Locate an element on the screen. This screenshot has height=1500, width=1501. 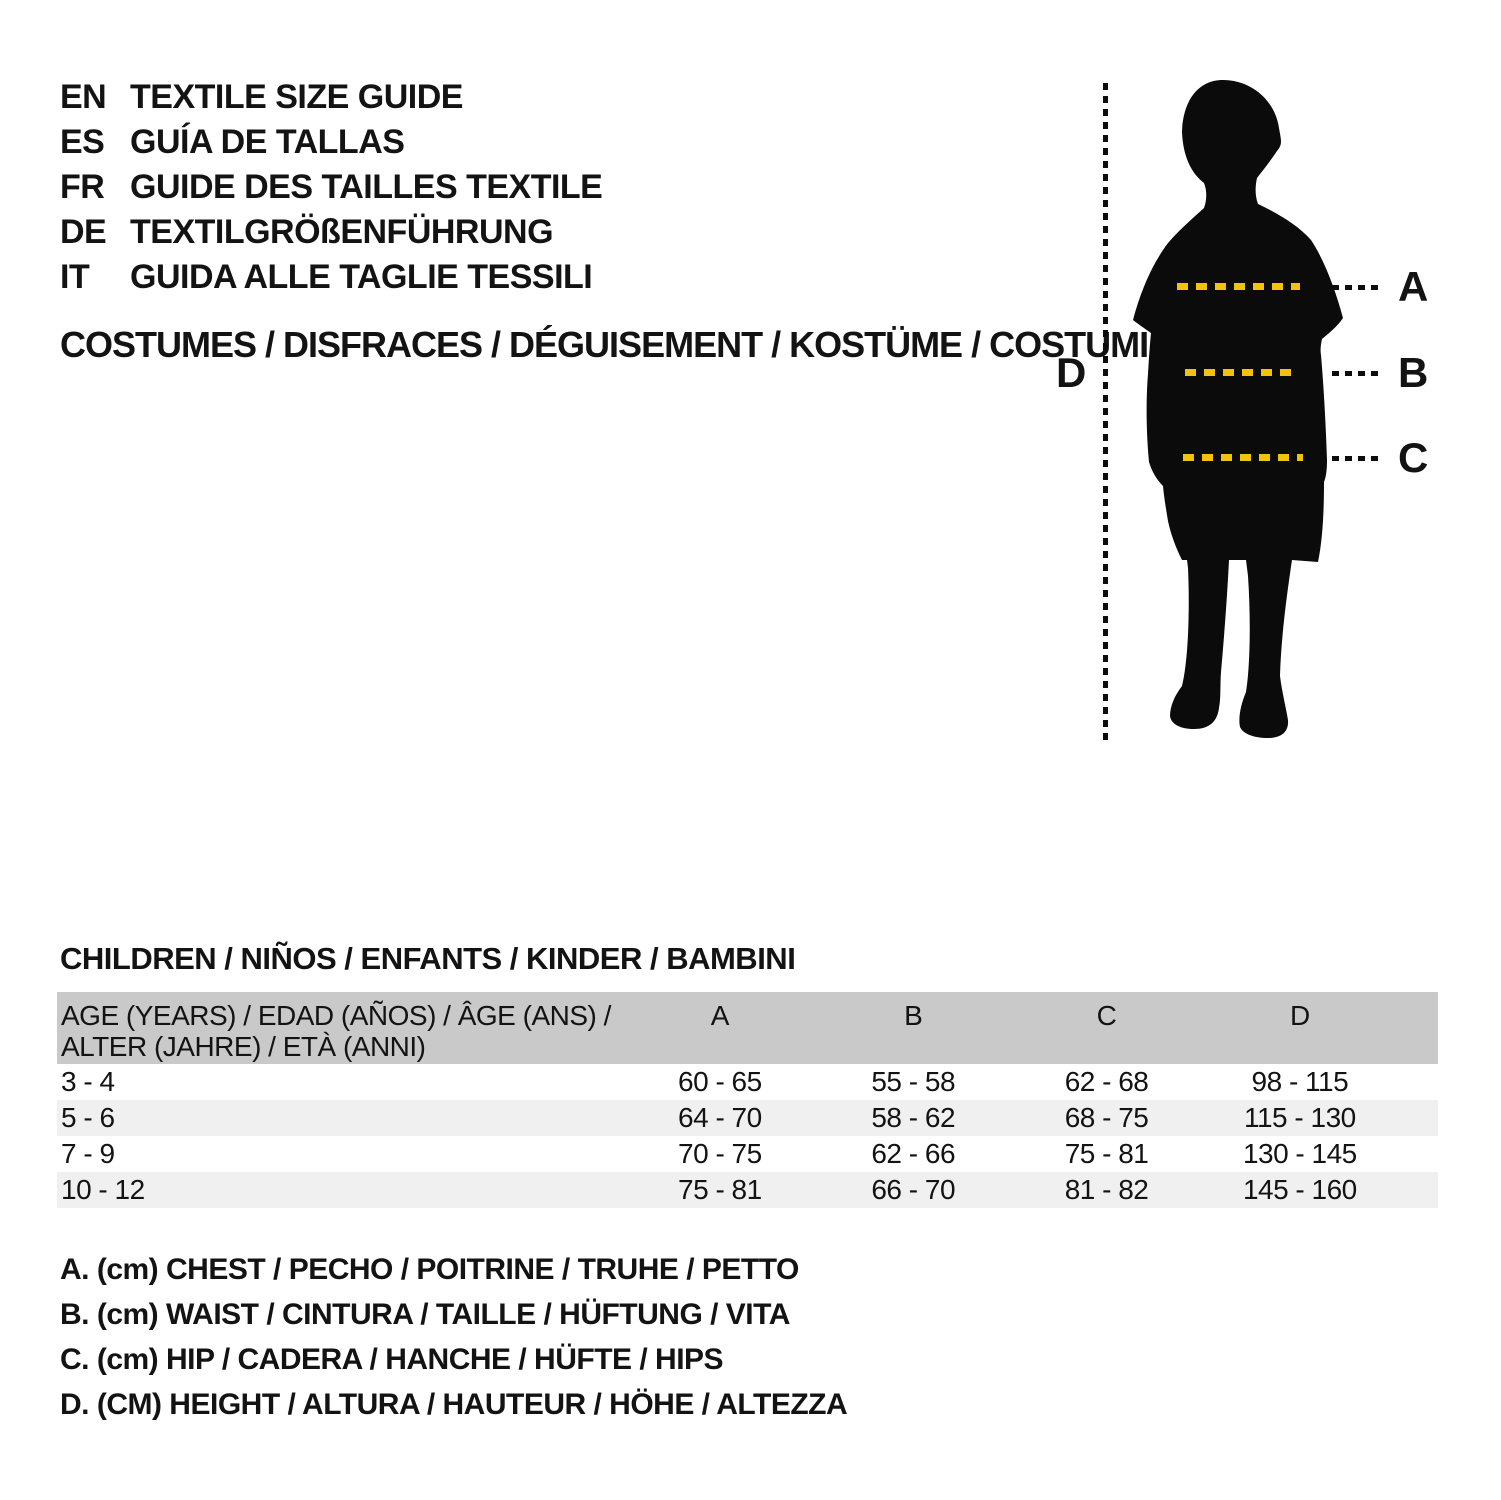
table-row: 3 - 4 60 - 65 55 - 58 62 - 68 98 - 115 is located at coordinates (747, 1082).